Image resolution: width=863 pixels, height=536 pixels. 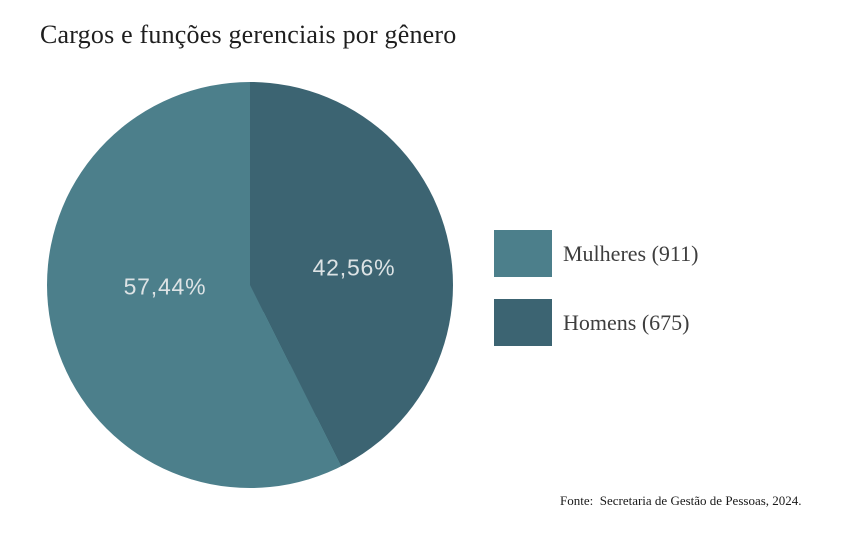 What do you see at coordinates (165, 286) in the screenshot?
I see `slice-label-mulheres: 57,44%` at bounding box center [165, 286].